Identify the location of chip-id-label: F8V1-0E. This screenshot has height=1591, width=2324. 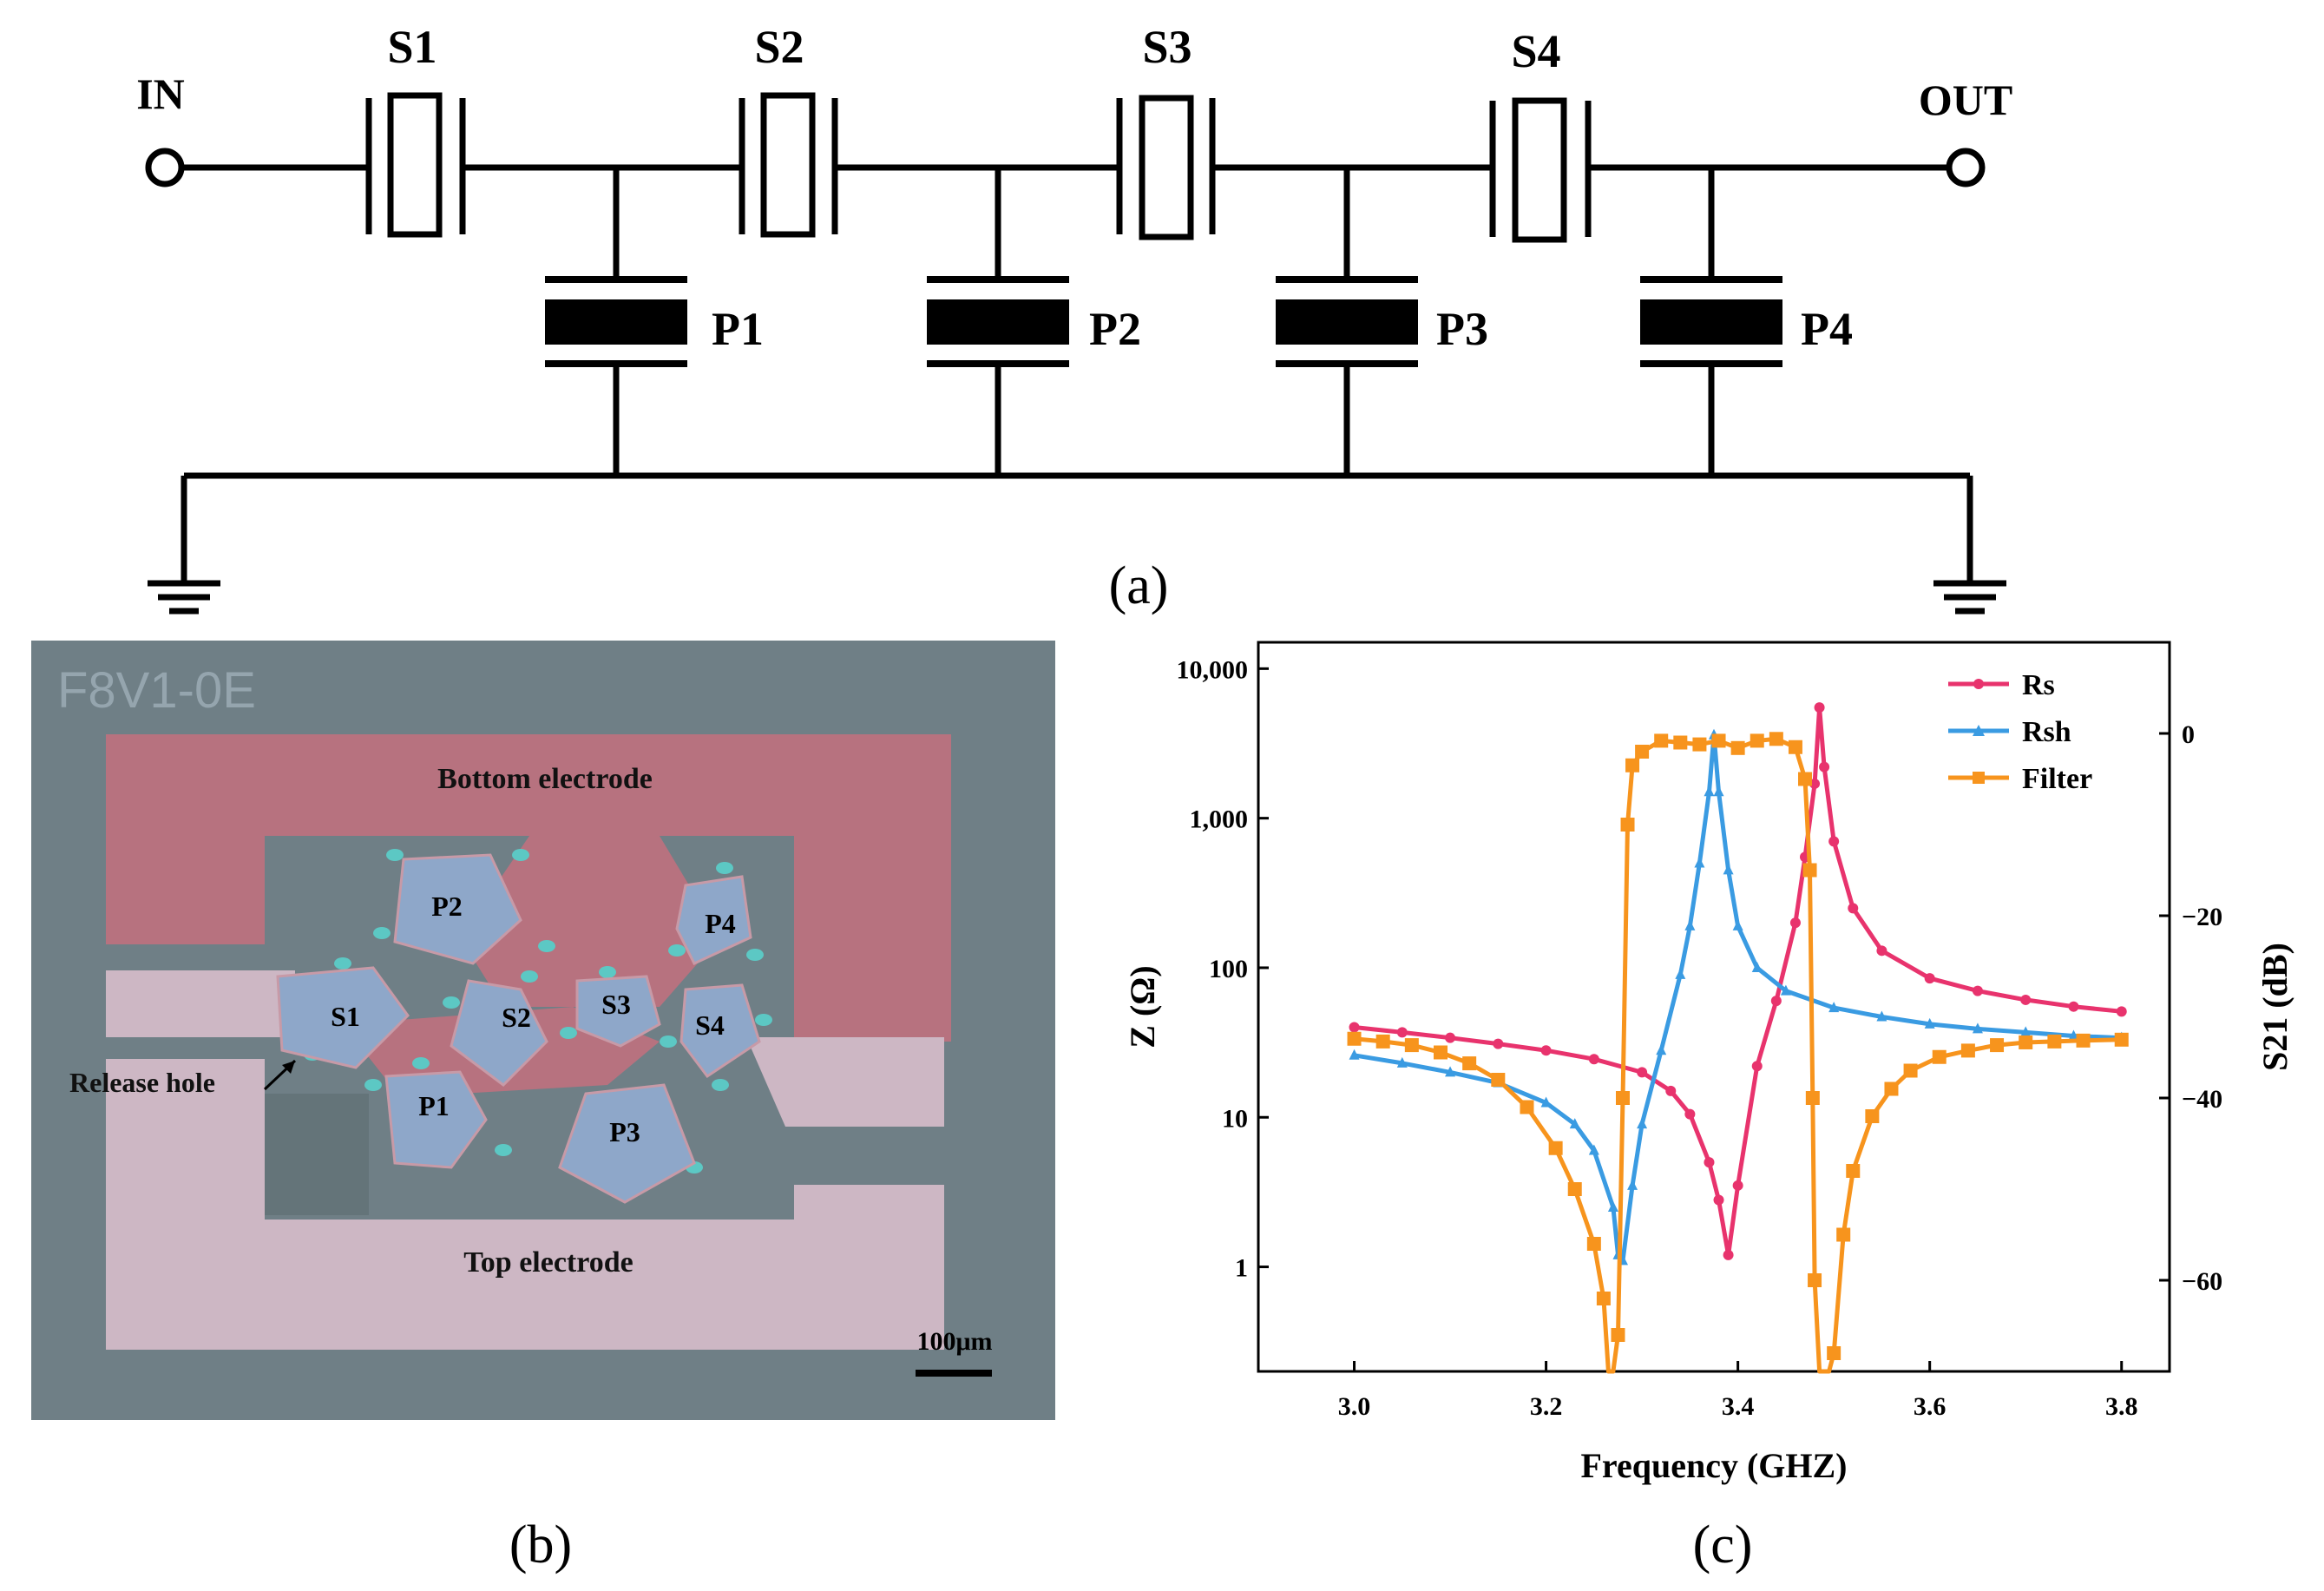
(156, 691).